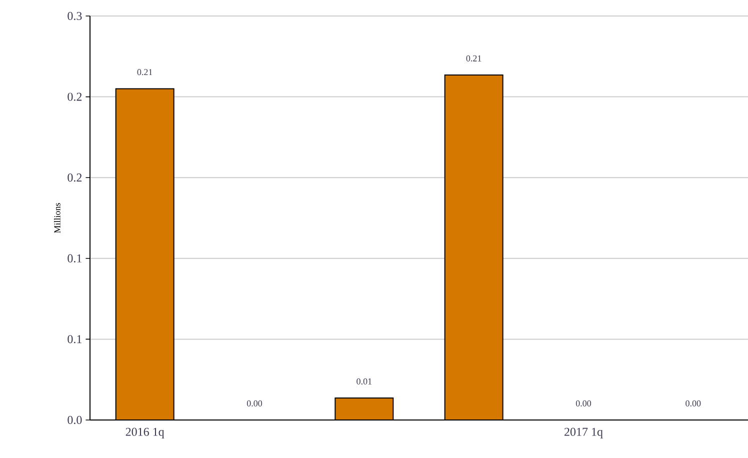 The height and width of the screenshot is (458, 748). Describe the element at coordinates (364, 381) in the screenshot. I see `data-label: 0.01` at that location.